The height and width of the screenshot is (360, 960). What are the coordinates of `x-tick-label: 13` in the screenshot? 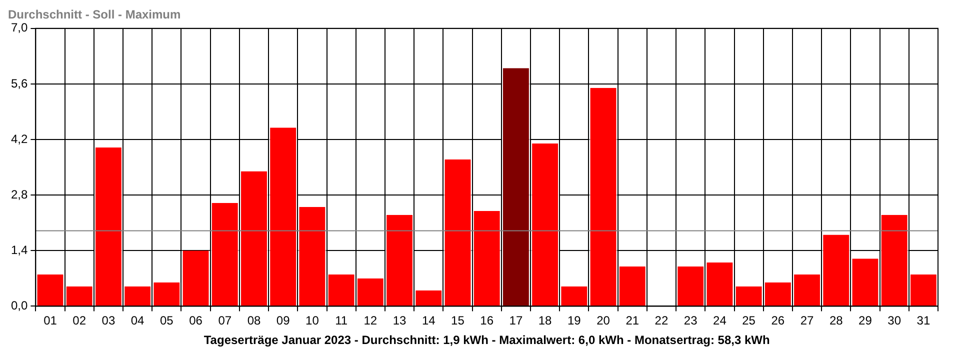 It's located at (399, 321).